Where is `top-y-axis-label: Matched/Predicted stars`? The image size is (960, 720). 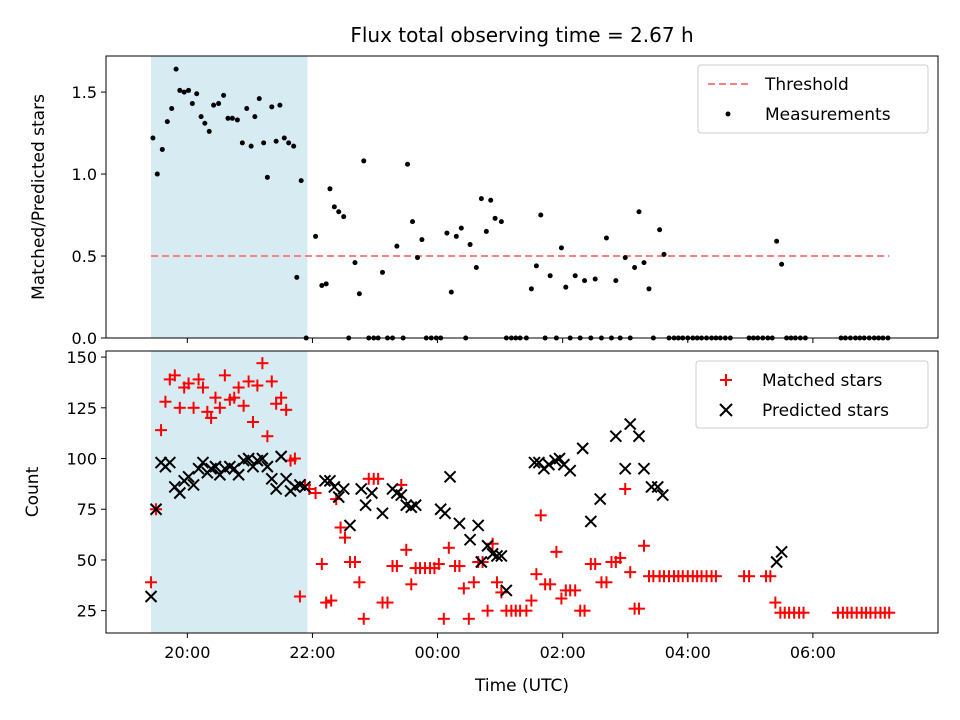
top-y-axis-label: Matched/Predicted stars is located at coordinates (39, 197).